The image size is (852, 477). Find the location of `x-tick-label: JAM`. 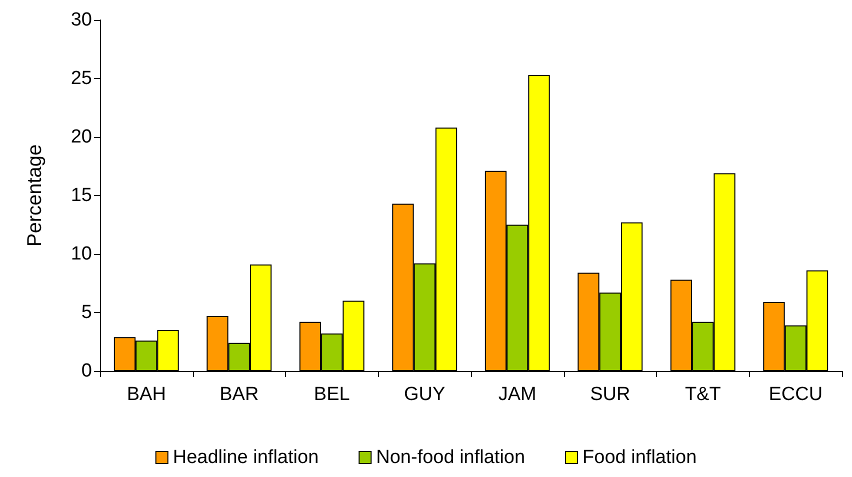

x-tick-label: JAM is located at coordinates (517, 394).